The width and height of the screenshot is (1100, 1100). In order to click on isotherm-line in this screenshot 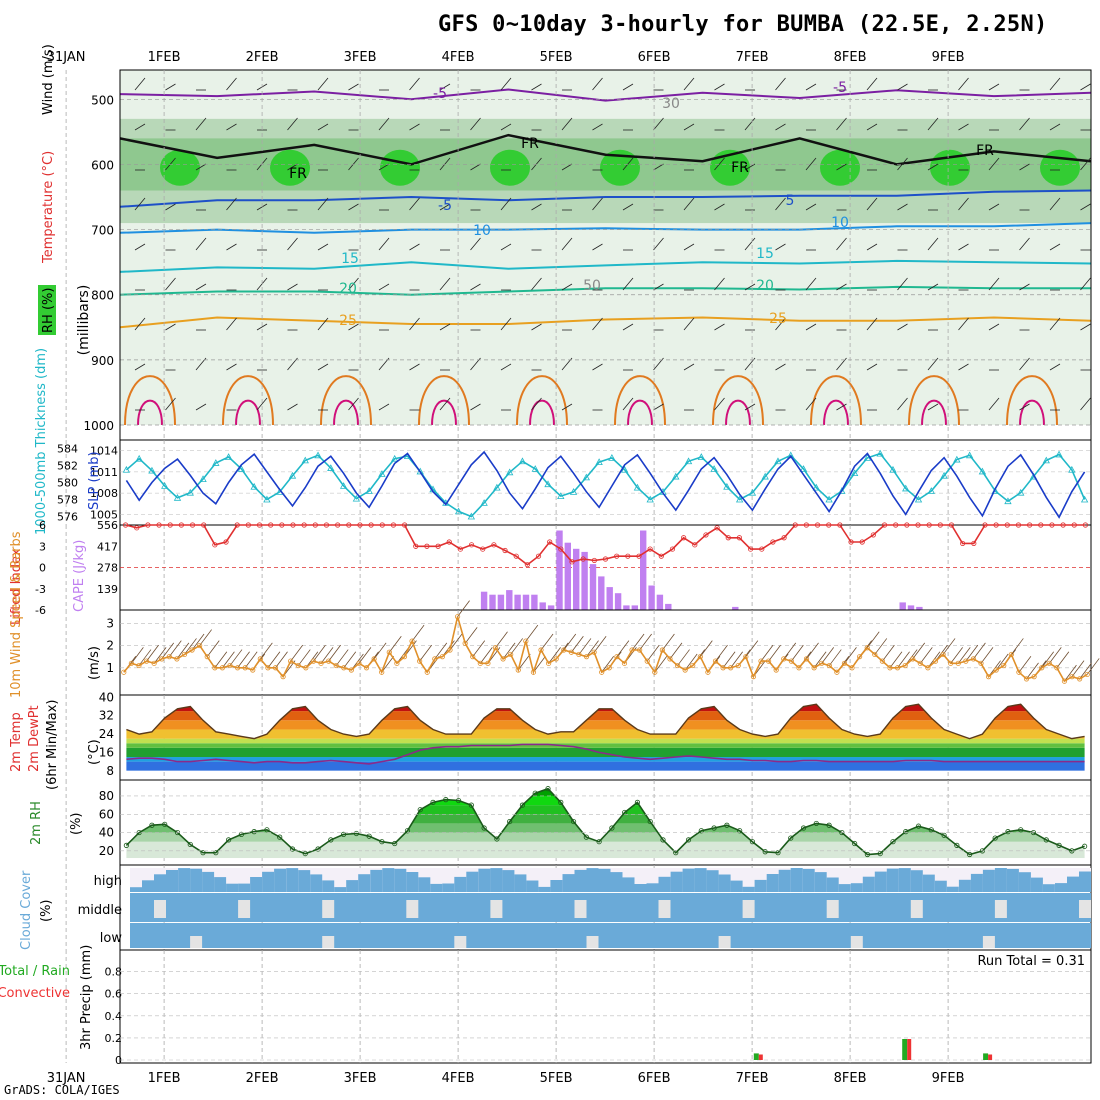, I will do `click(605, 95)`.